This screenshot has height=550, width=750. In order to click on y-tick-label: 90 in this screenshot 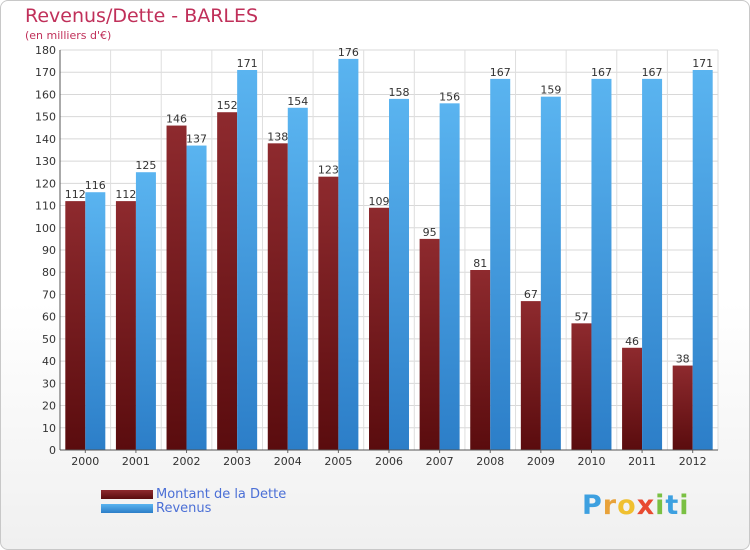, I will do `click(49, 250)`.